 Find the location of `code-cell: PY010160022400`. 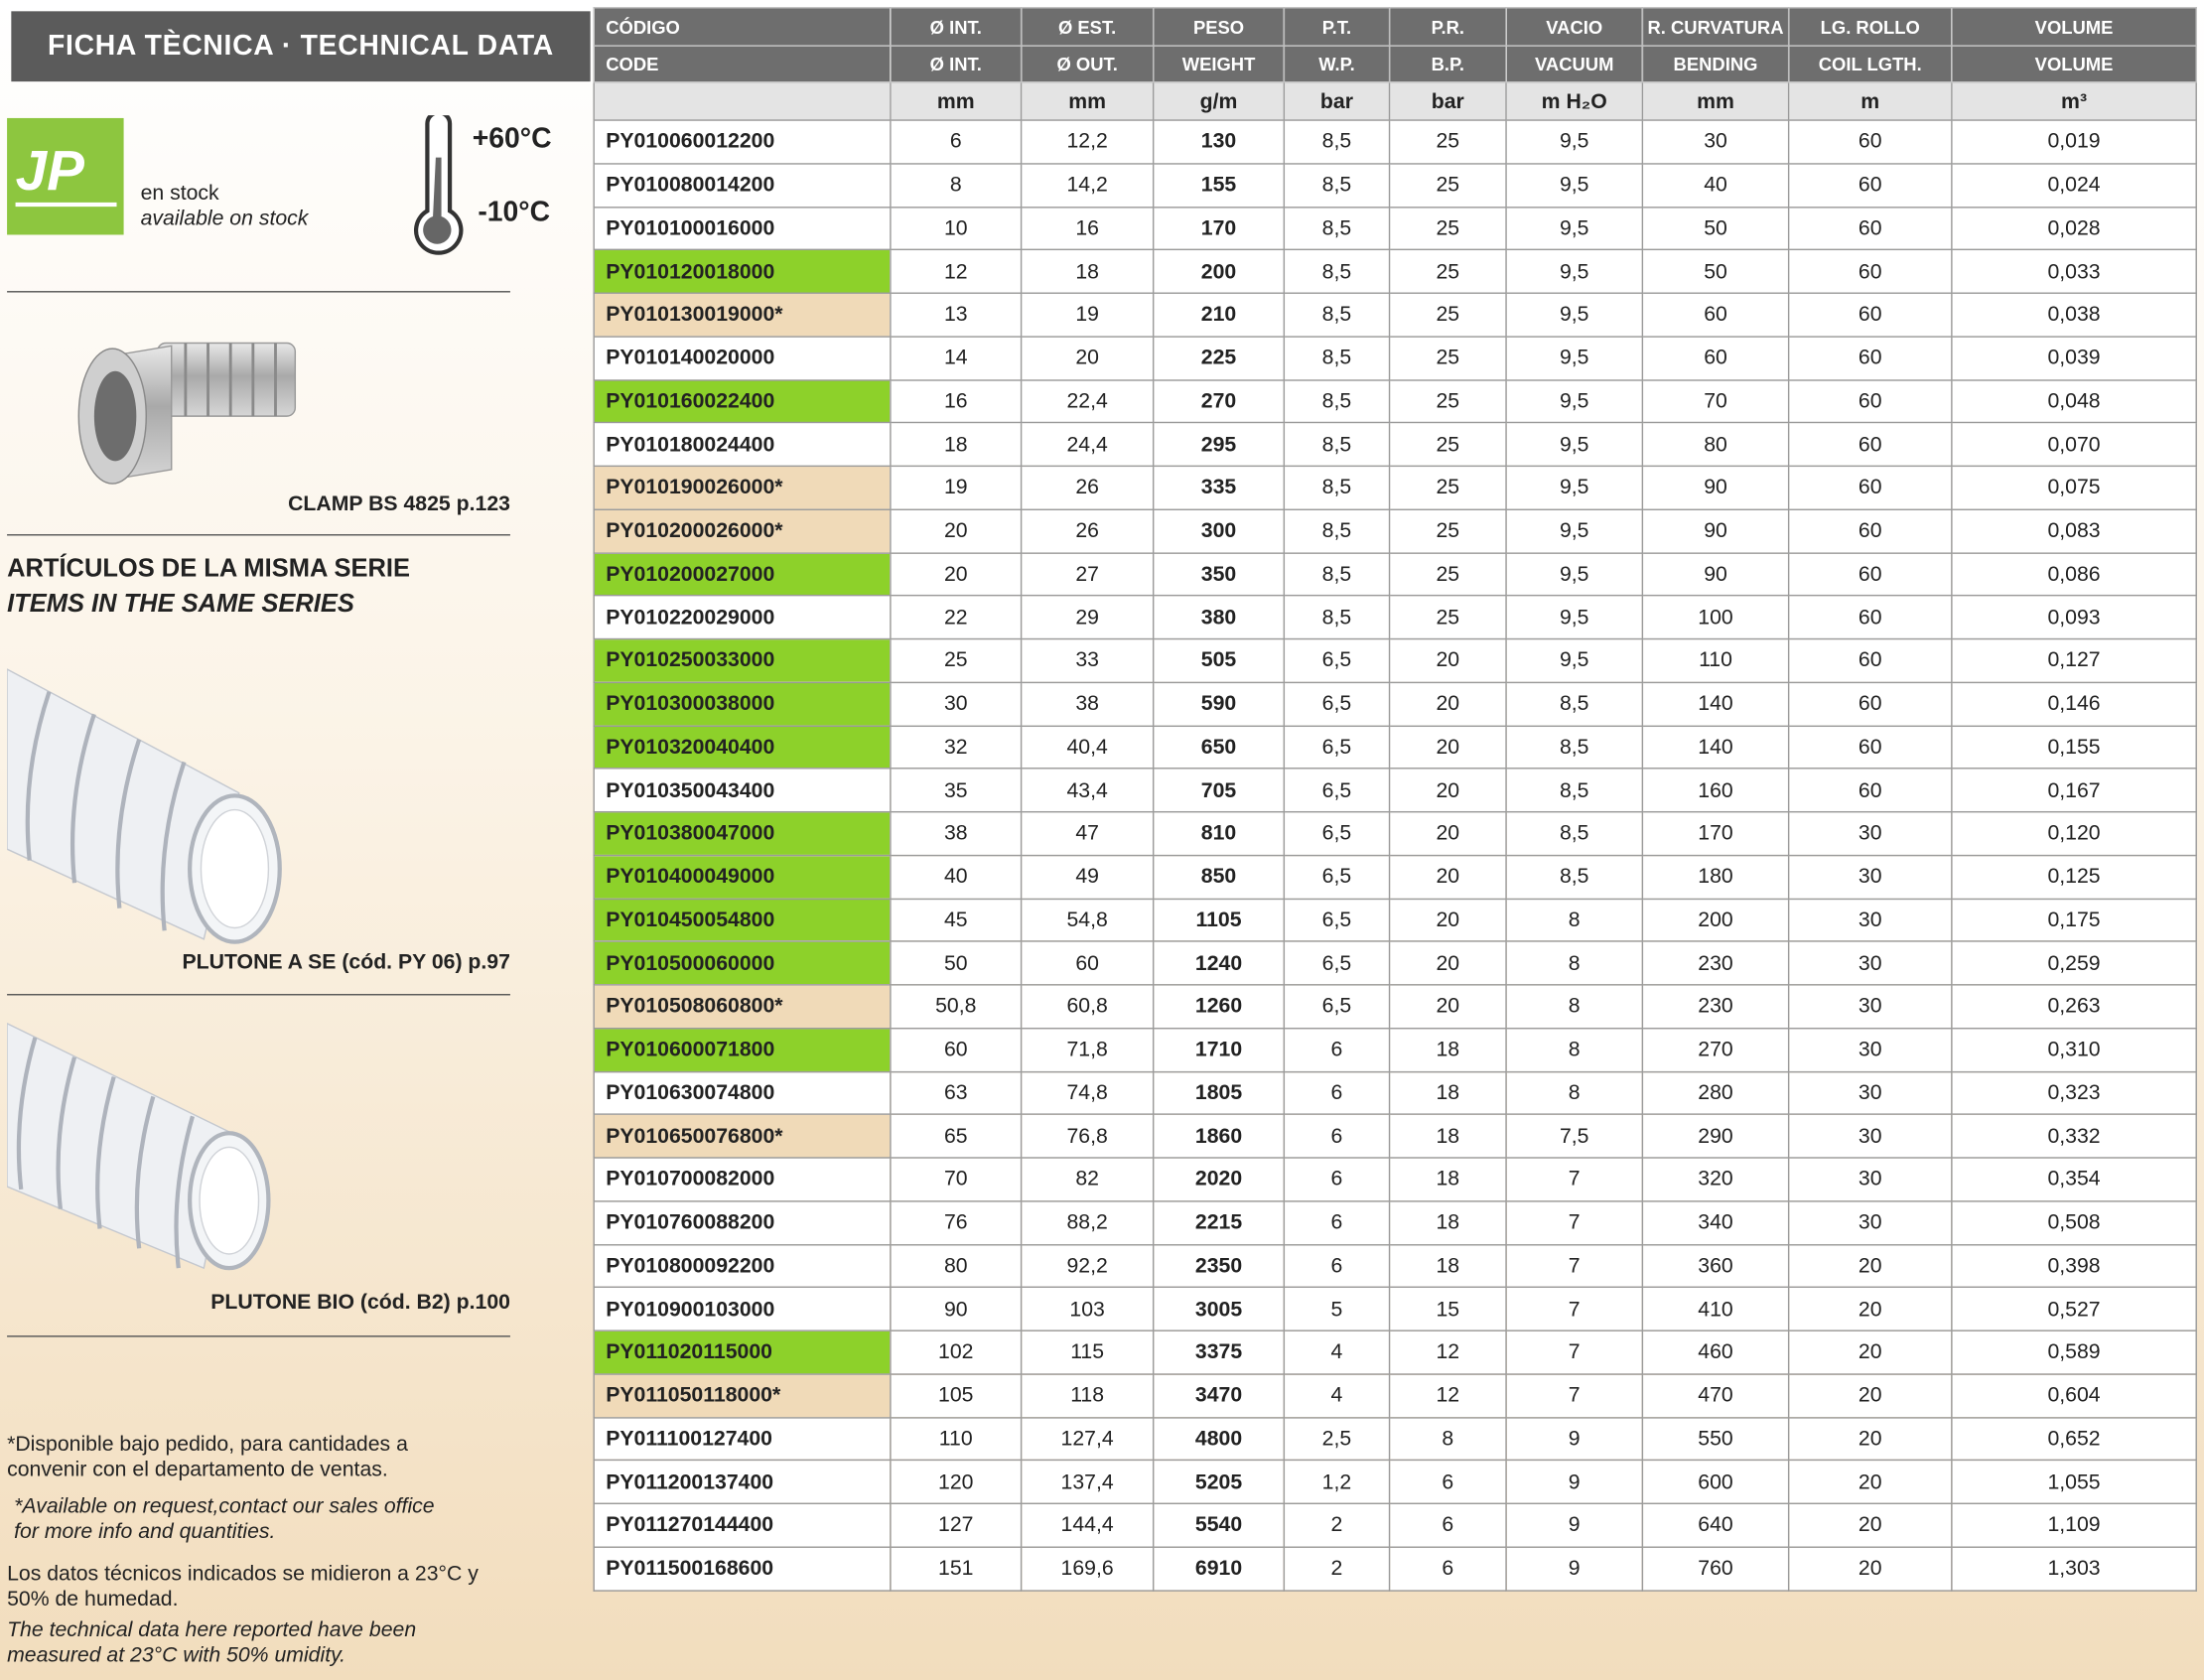

code-cell: PY010160022400 is located at coordinates (742, 401).